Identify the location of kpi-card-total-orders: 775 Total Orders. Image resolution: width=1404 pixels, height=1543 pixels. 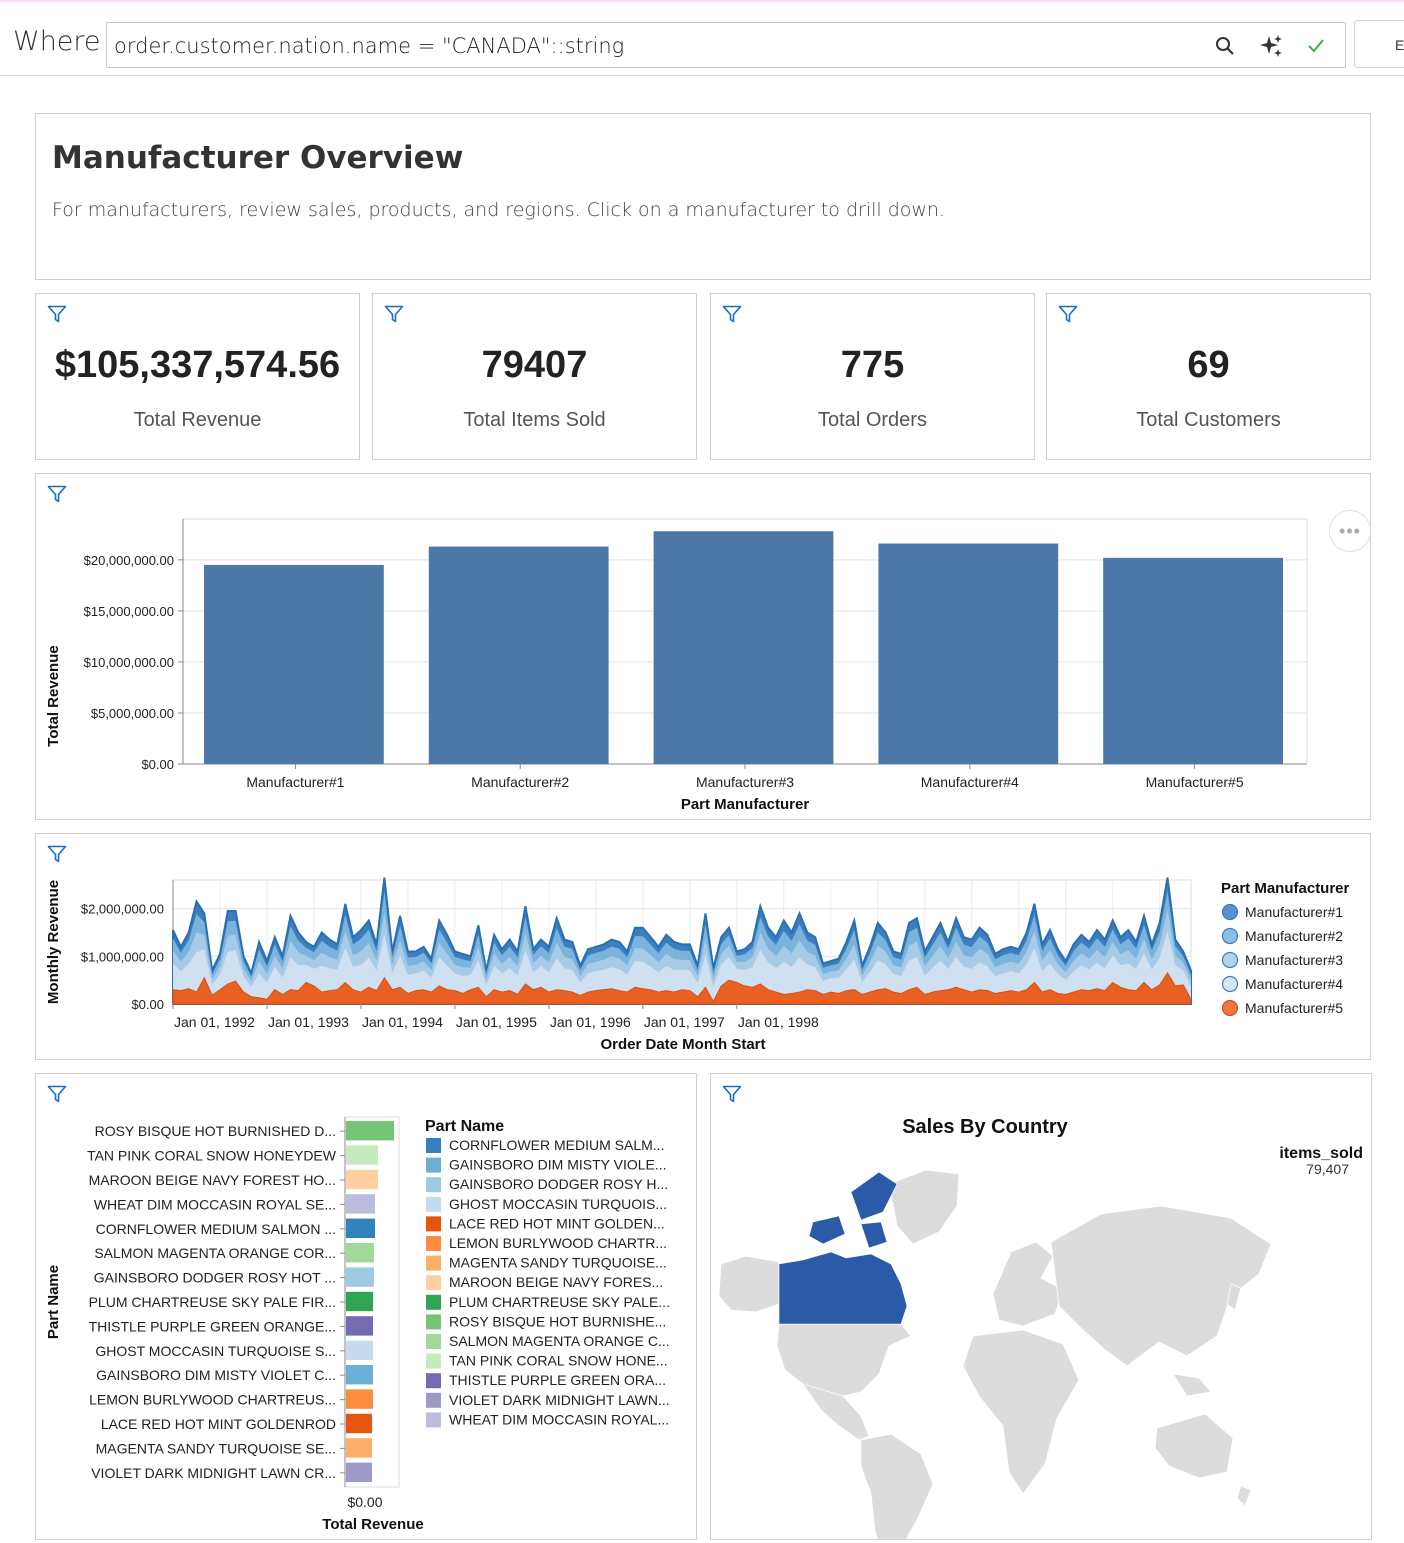
(872, 376).